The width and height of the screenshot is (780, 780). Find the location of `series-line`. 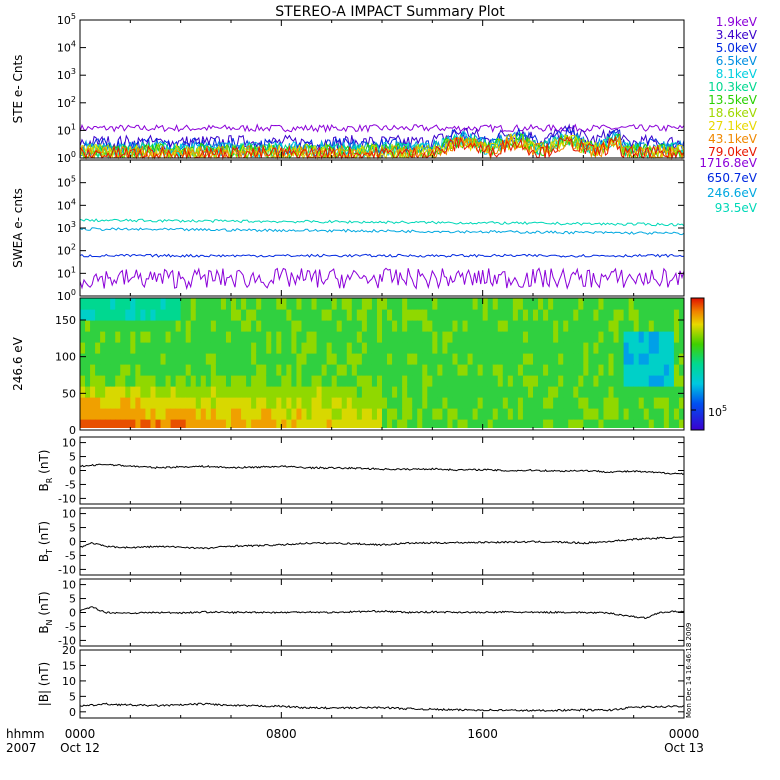

series-line is located at coordinates (382, 147).